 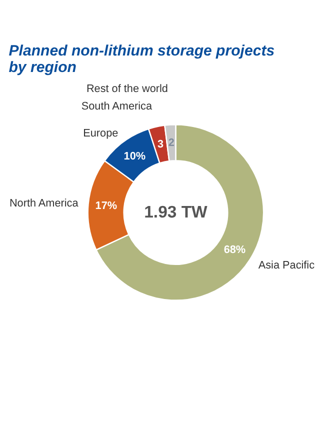 What do you see at coordinates (44, 204) in the screenshot?
I see `slice-label: North America` at bounding box center [44, 204].